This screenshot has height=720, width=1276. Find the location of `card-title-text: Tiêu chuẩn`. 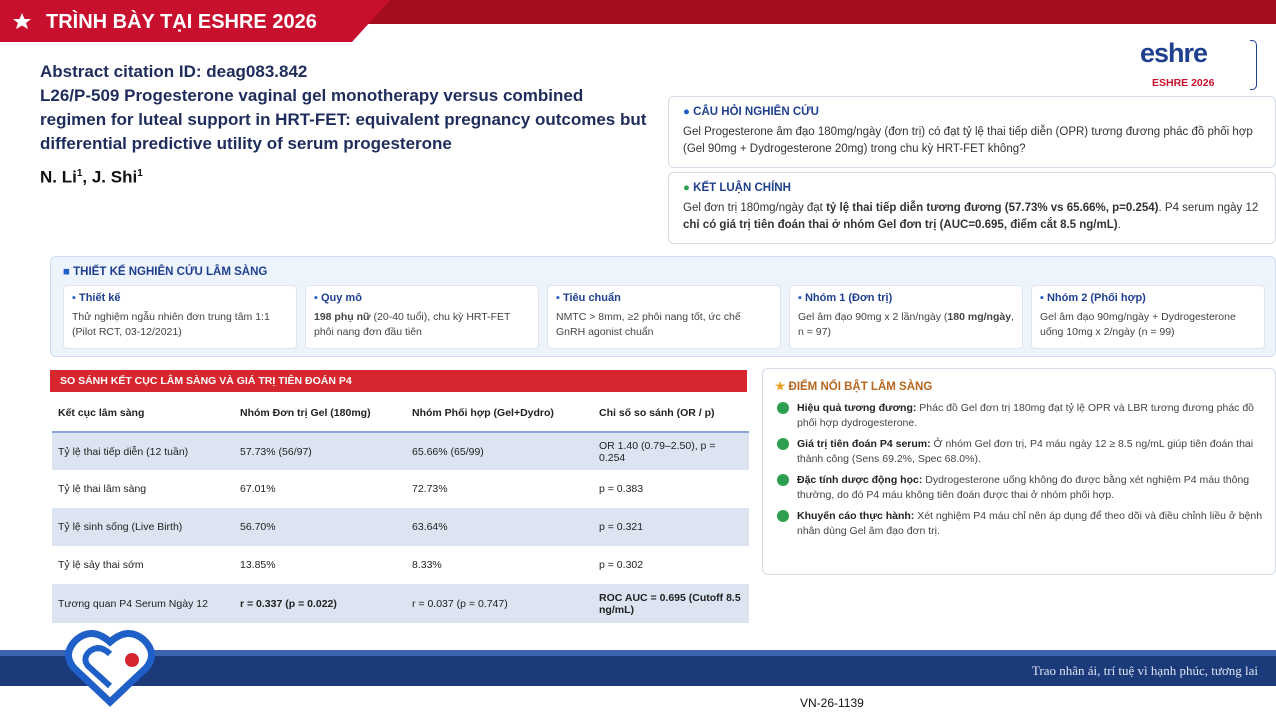

card-title-text: Tiêu chuẩn is located at coordinates (591, 298).